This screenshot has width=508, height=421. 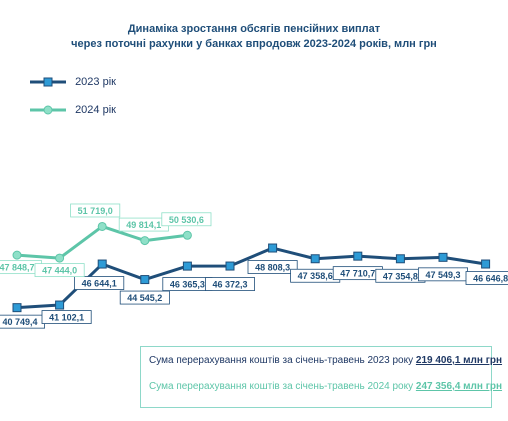 I want to click on series-2023-label-1: 41 102,1, so click(x=66, y=318).